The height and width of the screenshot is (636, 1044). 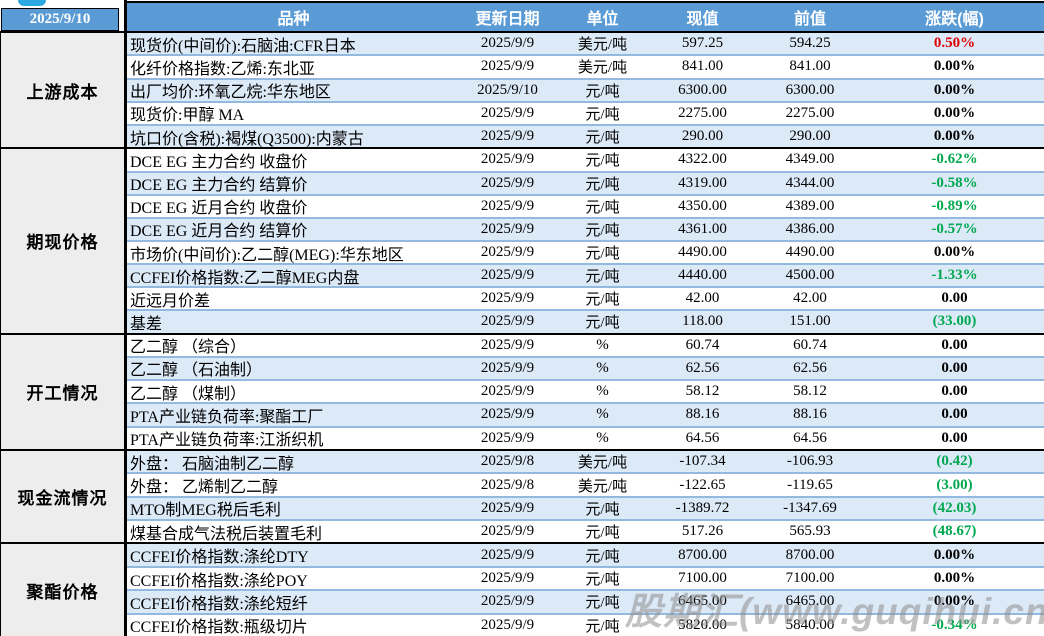 I want to click on cell-previous: 62.56, so click(x=810, y=367).